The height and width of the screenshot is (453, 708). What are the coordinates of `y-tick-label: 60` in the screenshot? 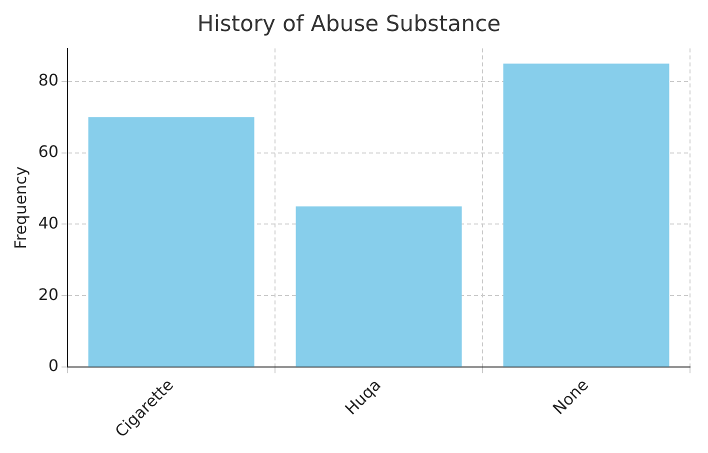 It's located at (48, 151).